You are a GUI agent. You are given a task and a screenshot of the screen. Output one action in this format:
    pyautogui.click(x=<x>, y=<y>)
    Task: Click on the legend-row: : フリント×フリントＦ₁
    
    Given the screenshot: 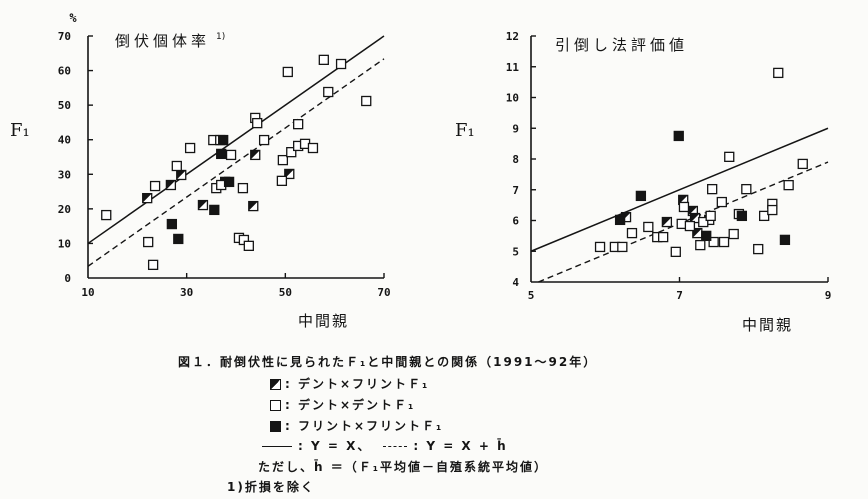 What is the action you would take?
    pyautogui.click(x=356, y=426)
    